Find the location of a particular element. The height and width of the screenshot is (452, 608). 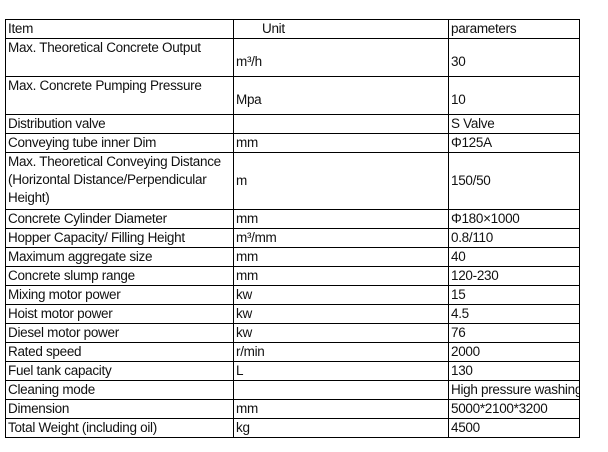

unit-cell: r/min is located at coordinates (341, 352).